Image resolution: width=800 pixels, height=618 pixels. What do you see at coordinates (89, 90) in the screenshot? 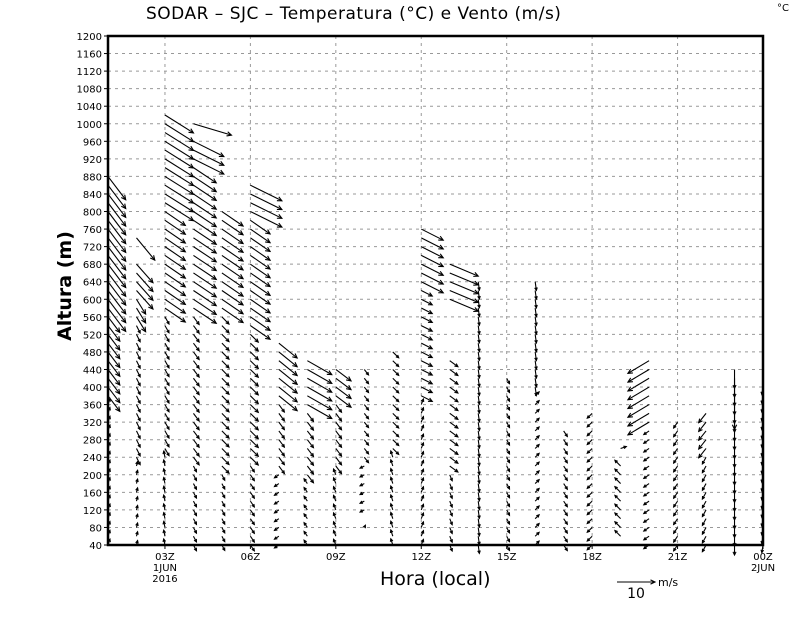
I see `y-tick-label: 1080` at bounding box center [89, 90].